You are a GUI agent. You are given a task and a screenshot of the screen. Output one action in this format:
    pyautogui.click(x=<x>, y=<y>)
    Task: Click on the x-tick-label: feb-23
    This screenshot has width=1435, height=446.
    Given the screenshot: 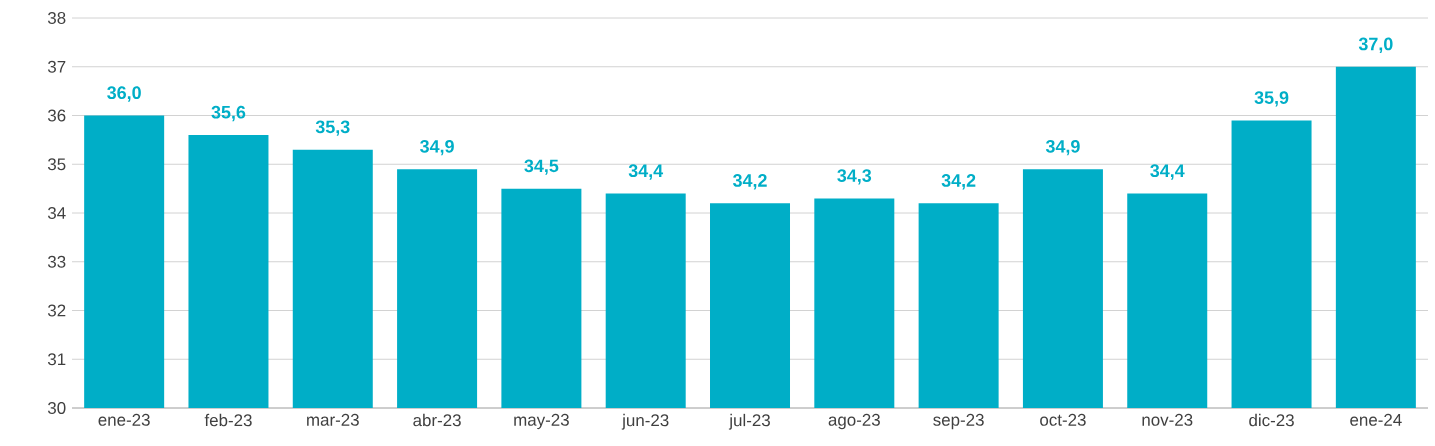 What is the action you would take?
    pyautogui.click(x=228, y=420)
    